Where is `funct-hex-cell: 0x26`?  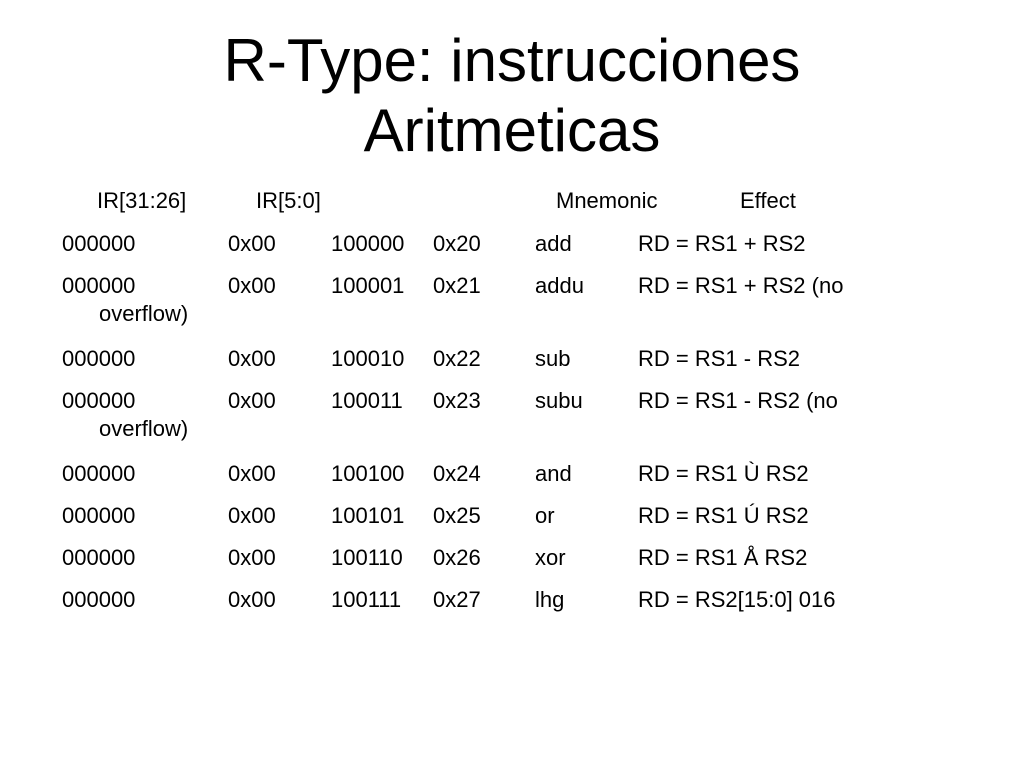 funct-hex-cell: 0x26 is located at coordinates (457, 557).